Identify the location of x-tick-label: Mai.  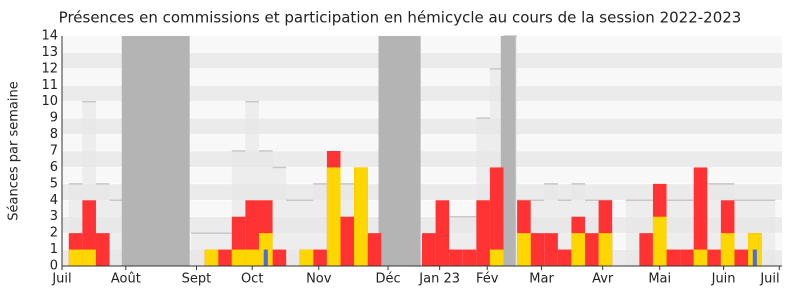
(659, 279).